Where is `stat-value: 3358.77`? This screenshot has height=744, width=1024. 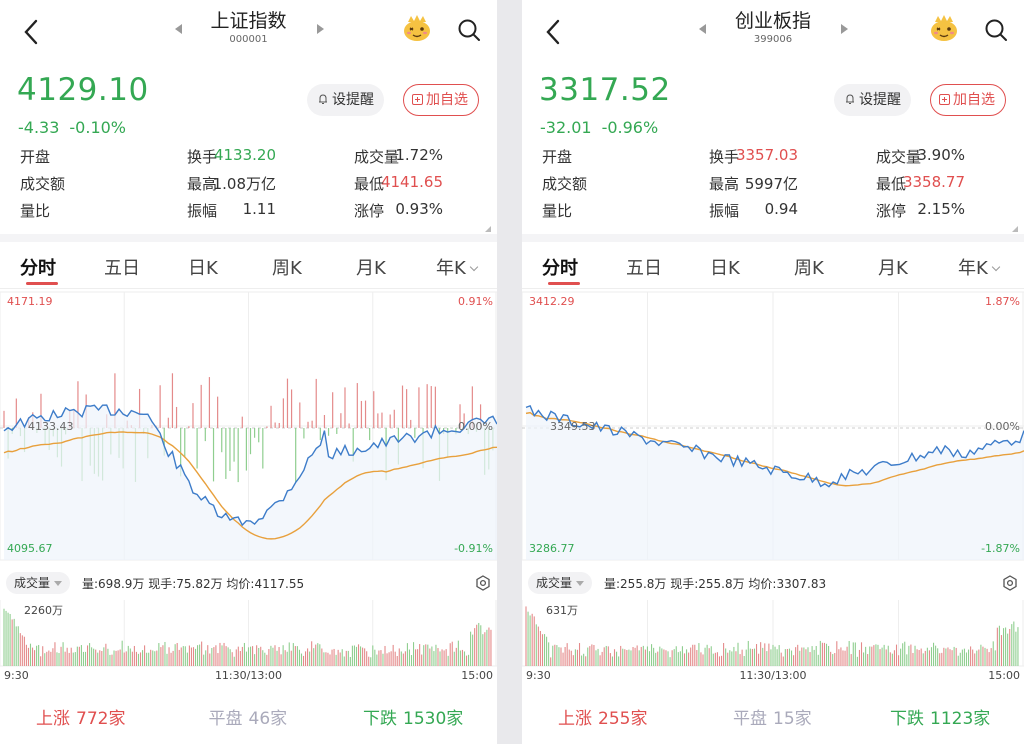 stat-value: 3358.77 is located at coordinates (933, 182).